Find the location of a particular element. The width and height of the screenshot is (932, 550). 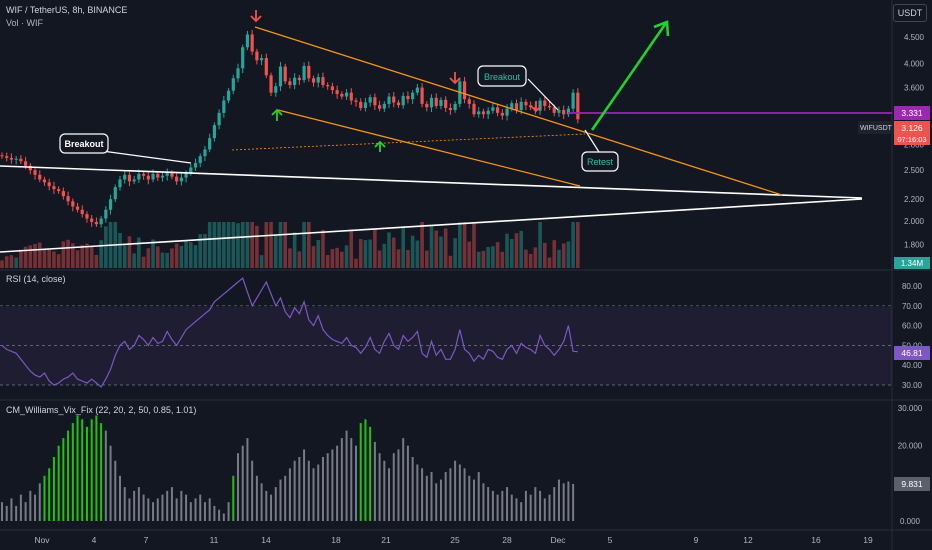

level-price-badge is located at coordinates (912, 113).